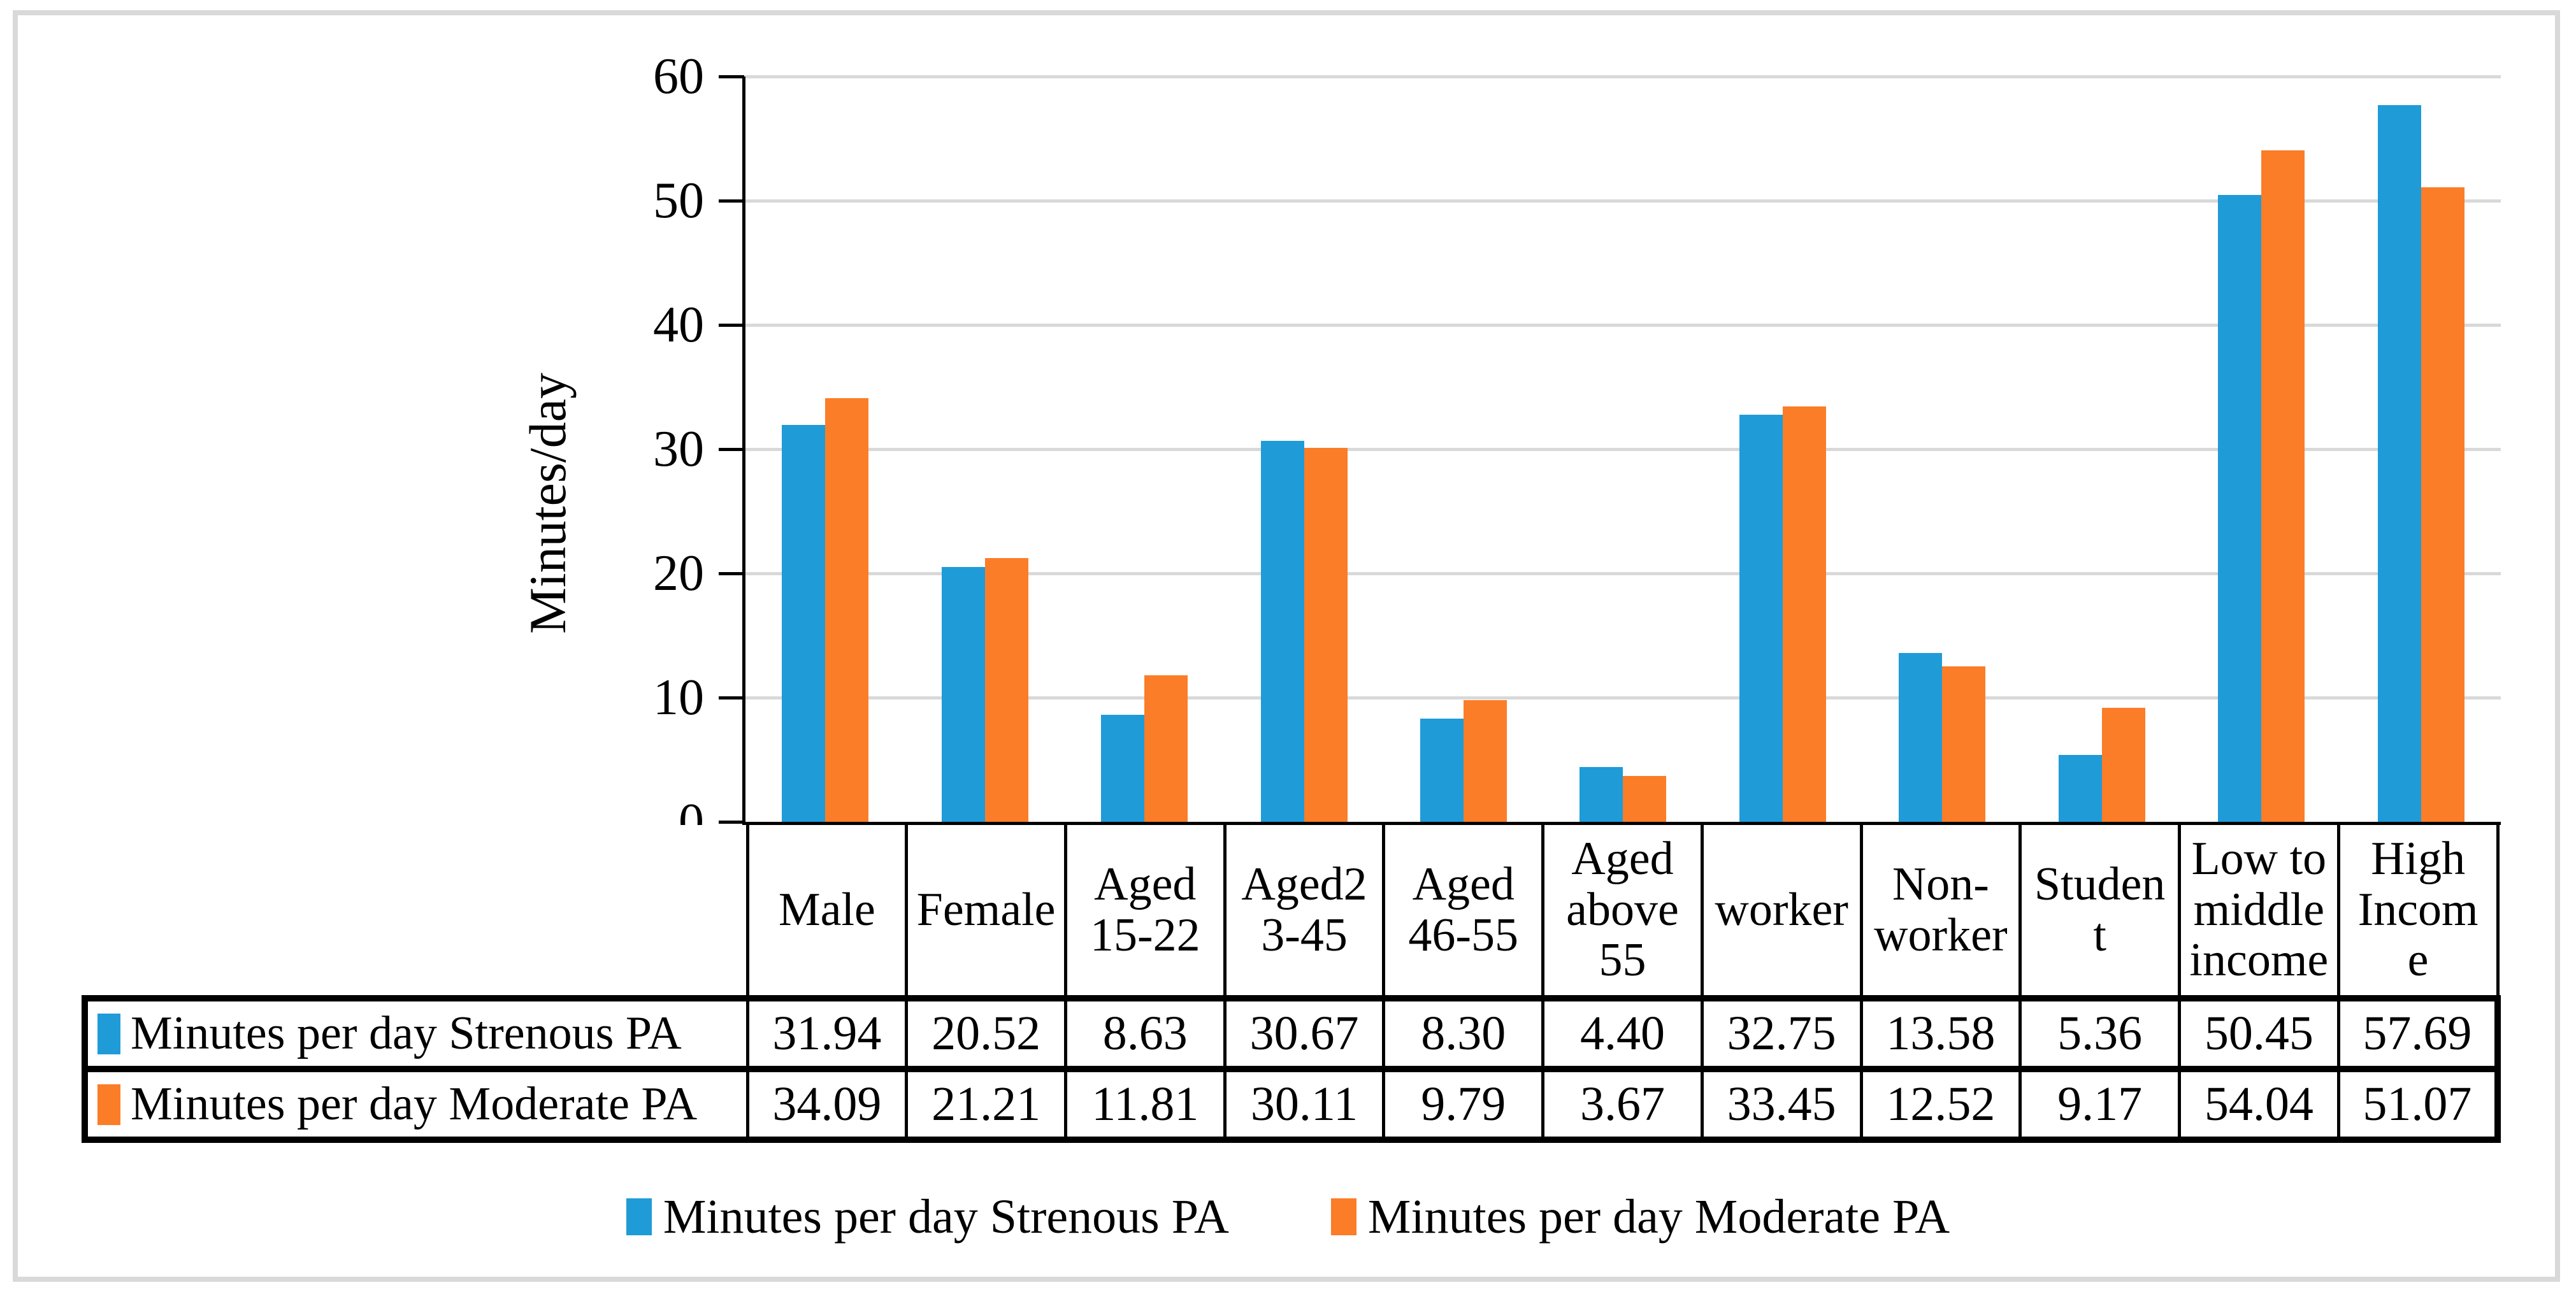 The width and height of the screenshot is (2576, 1306). Describe the element at coordinates (827, 913) in the screenshot. I see `category-header-male: Male` at that location.